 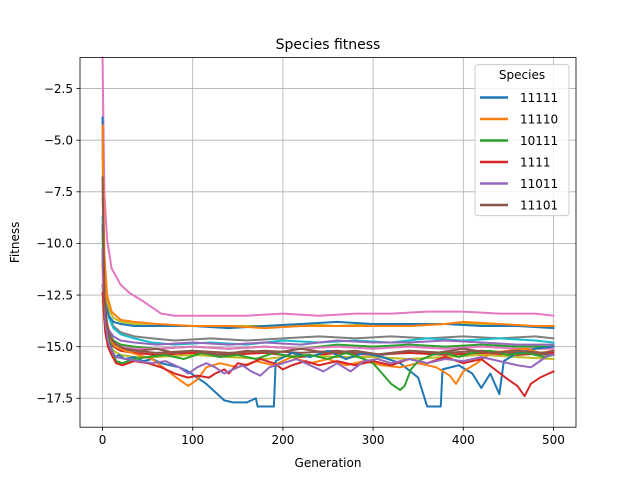 What do you see at coordinates (192, 440) in the screenshot?
I see `x-tick-label: 100` at bounding box center [192, 440].